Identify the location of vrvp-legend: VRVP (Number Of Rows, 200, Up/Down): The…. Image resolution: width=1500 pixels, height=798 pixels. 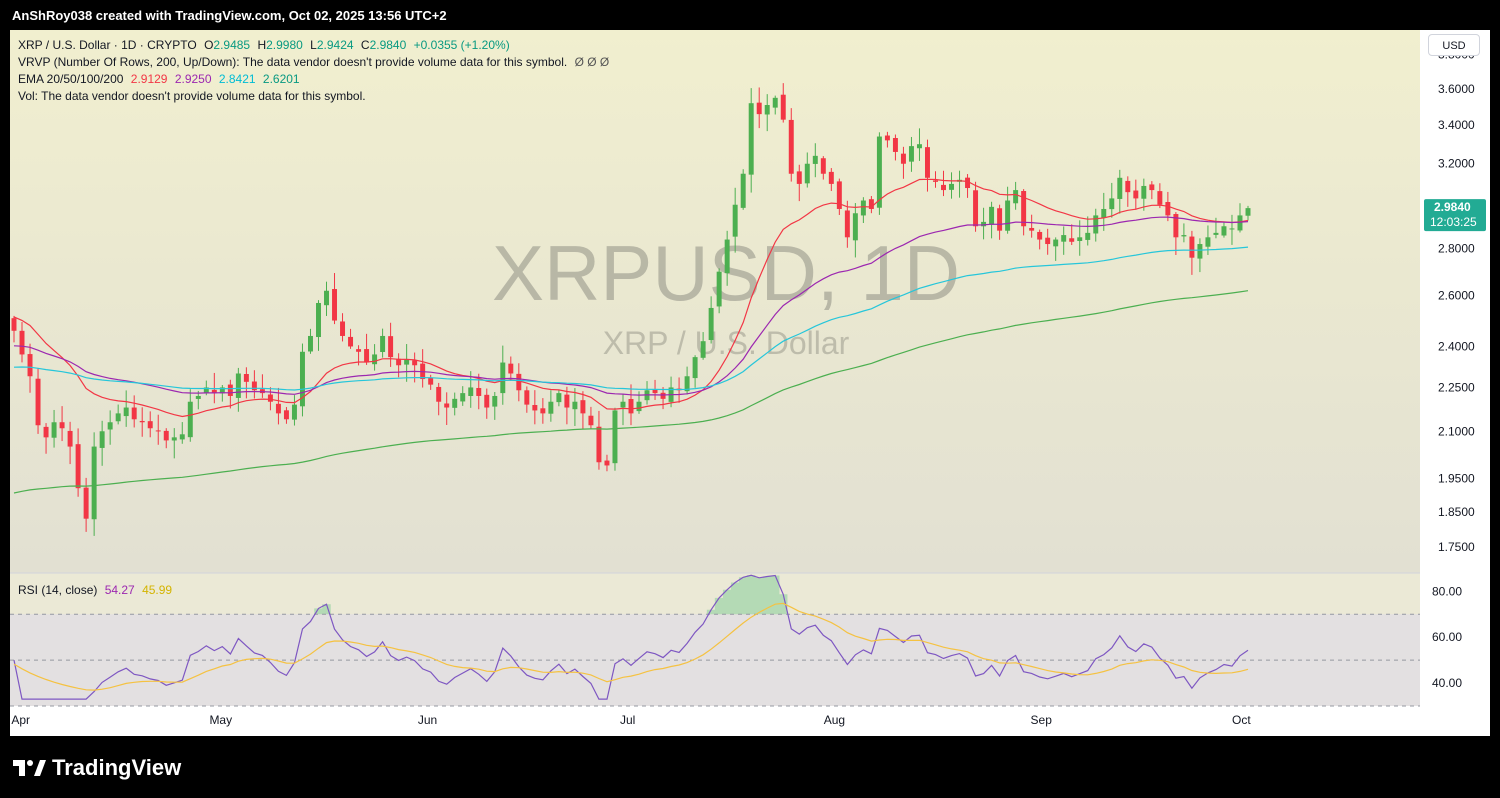
(315, 62).